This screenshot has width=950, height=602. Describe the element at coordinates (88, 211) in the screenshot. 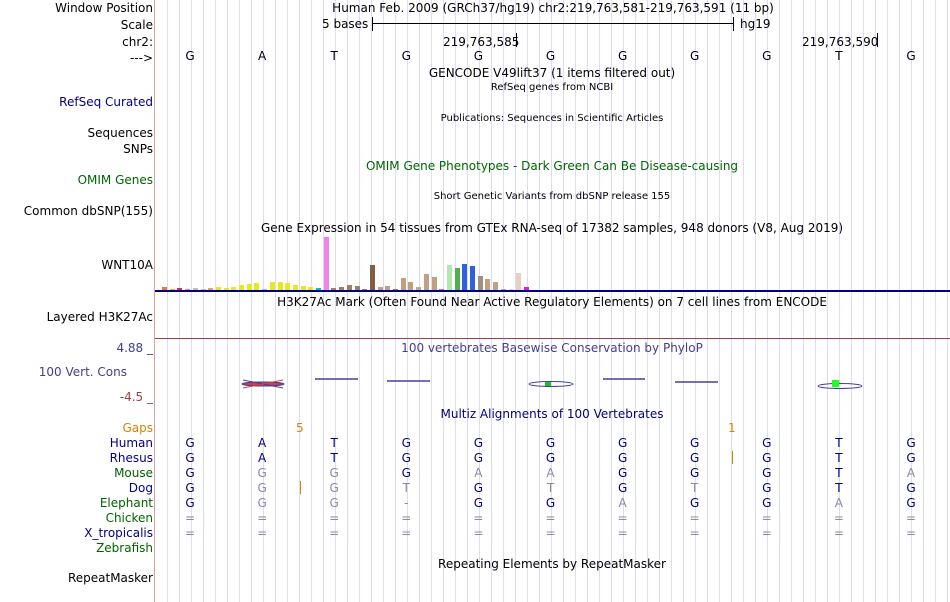

I see `dbsnp-track-label: Common dbSNP(155)` at that location.